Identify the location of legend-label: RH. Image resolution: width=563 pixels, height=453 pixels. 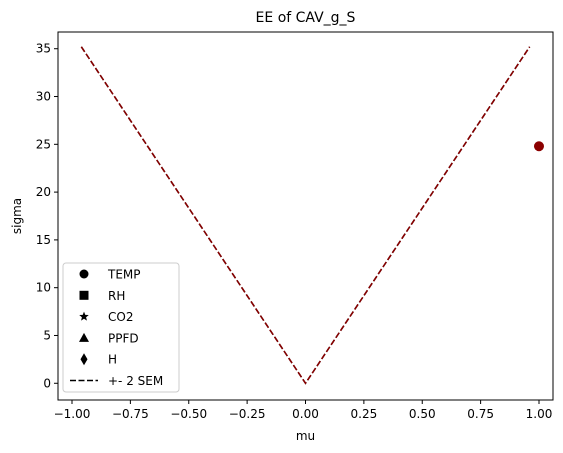
(116, 296).